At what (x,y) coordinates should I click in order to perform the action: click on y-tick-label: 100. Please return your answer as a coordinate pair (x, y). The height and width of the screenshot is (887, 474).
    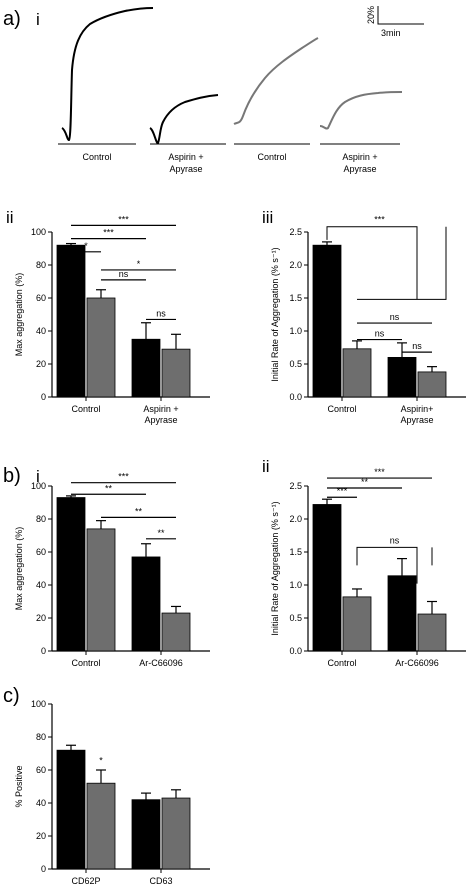
    Looking at the image, I should click on (38, 486).